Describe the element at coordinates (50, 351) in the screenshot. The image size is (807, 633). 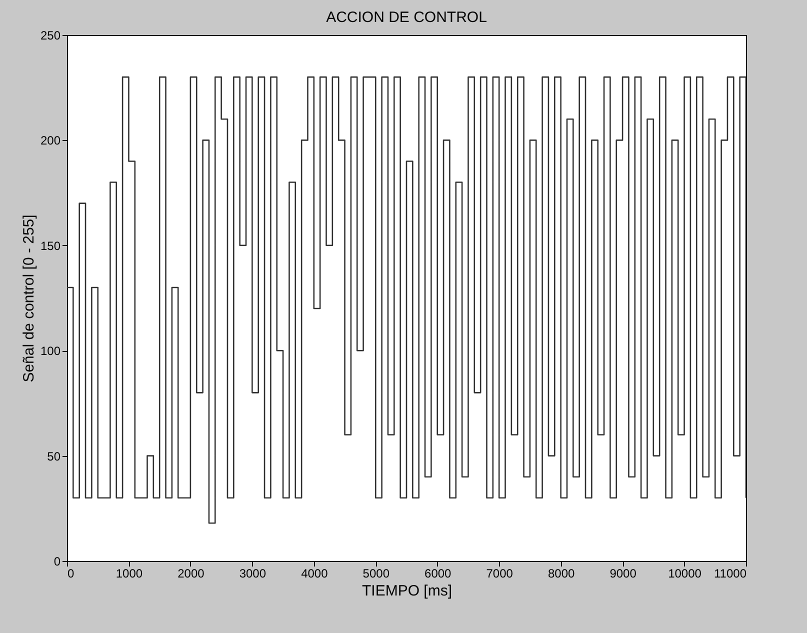
I see `y-tick-label: 100` at that location.